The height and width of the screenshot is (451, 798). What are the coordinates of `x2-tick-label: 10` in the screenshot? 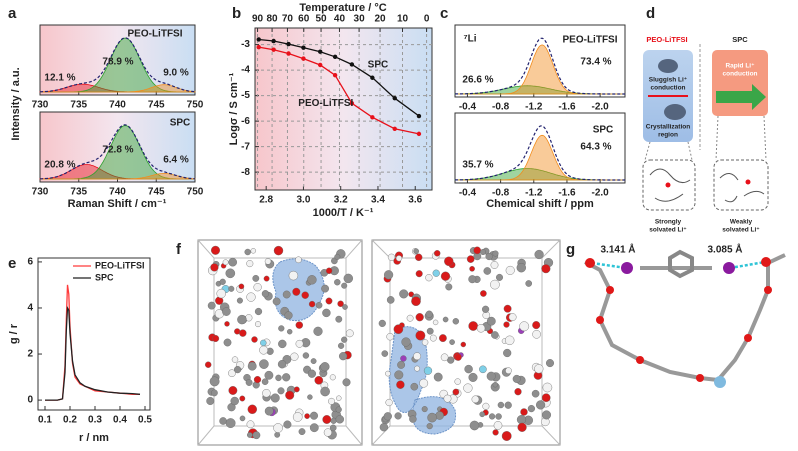 It's located at (403, 19).